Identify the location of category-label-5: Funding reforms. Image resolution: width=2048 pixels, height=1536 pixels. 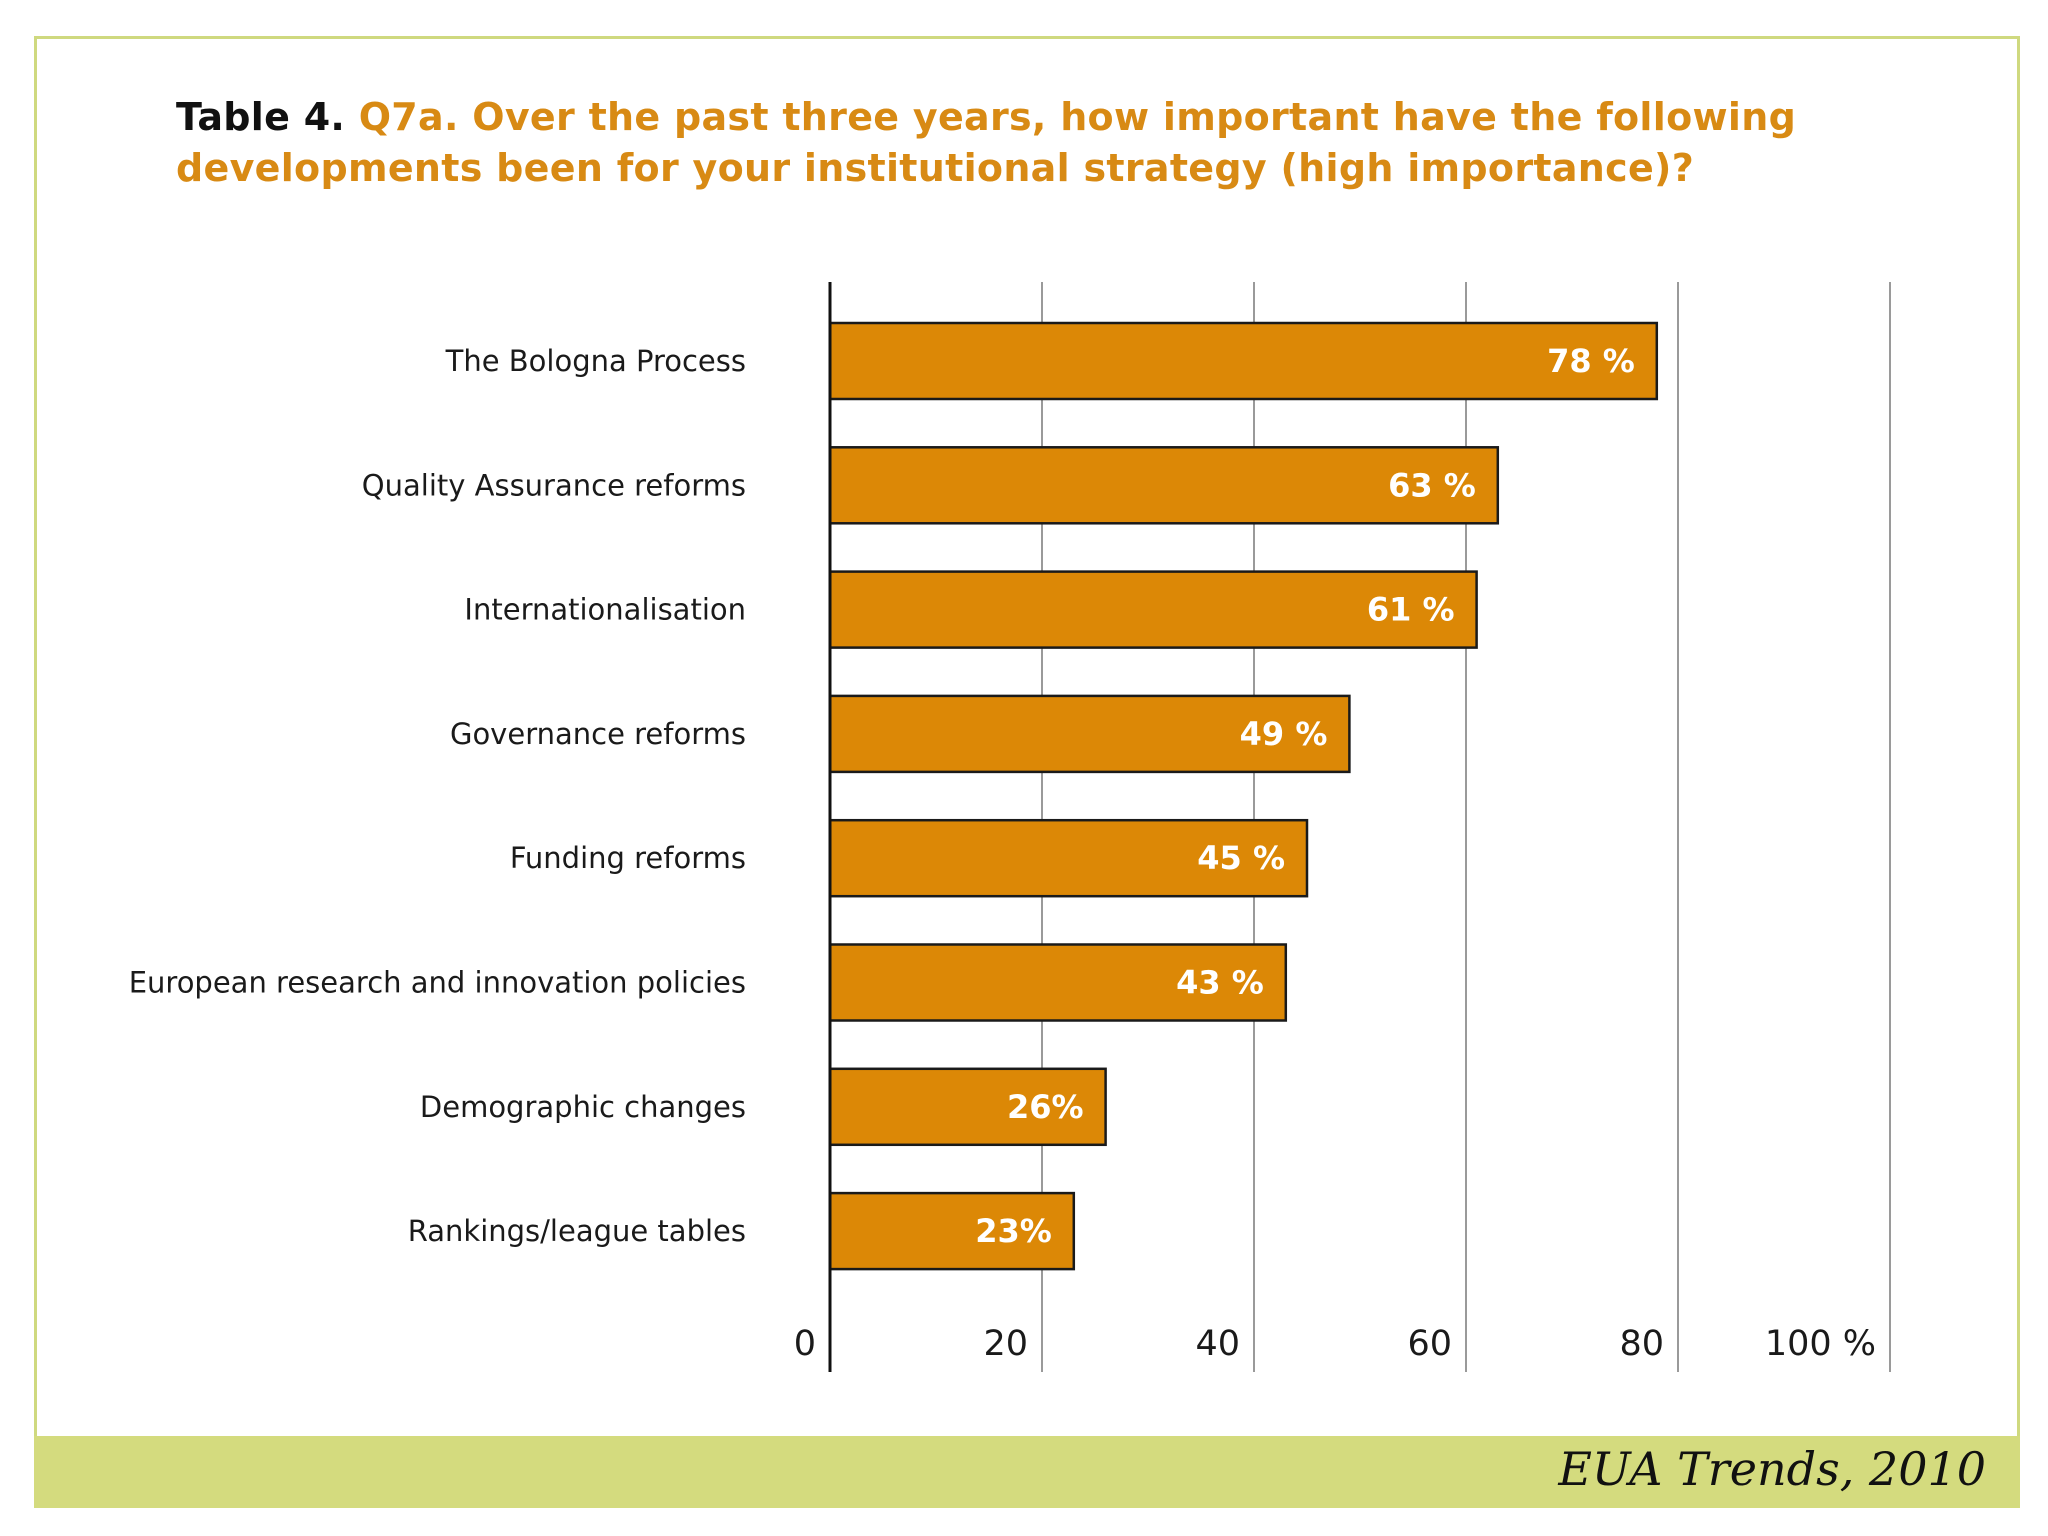
(628, 858).